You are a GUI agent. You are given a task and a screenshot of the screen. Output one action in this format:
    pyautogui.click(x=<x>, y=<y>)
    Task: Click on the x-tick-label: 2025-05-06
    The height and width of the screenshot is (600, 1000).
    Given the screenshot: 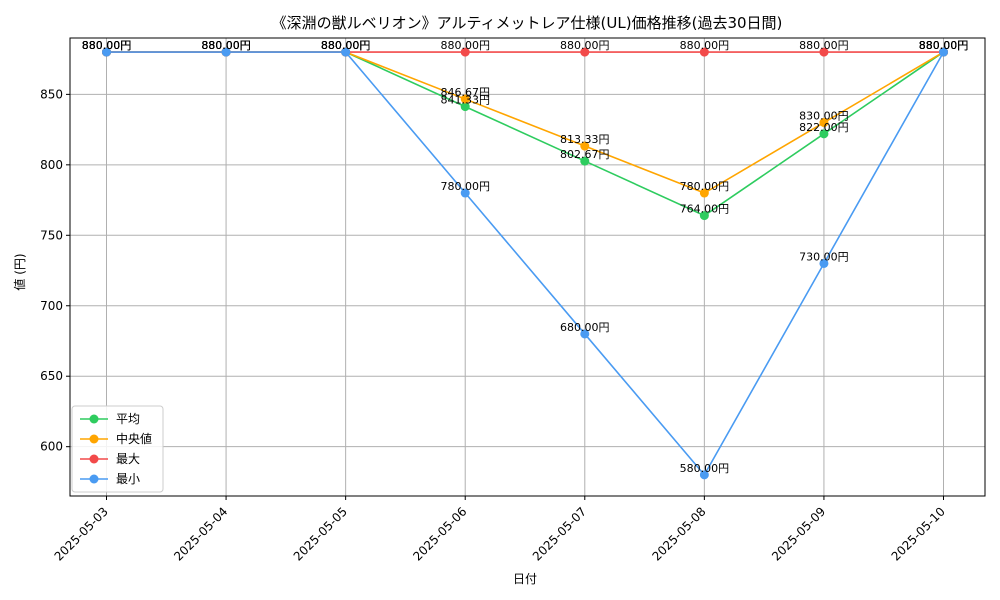 What is the action you would take?
    pyautogui.click(x=439, y=533)
    